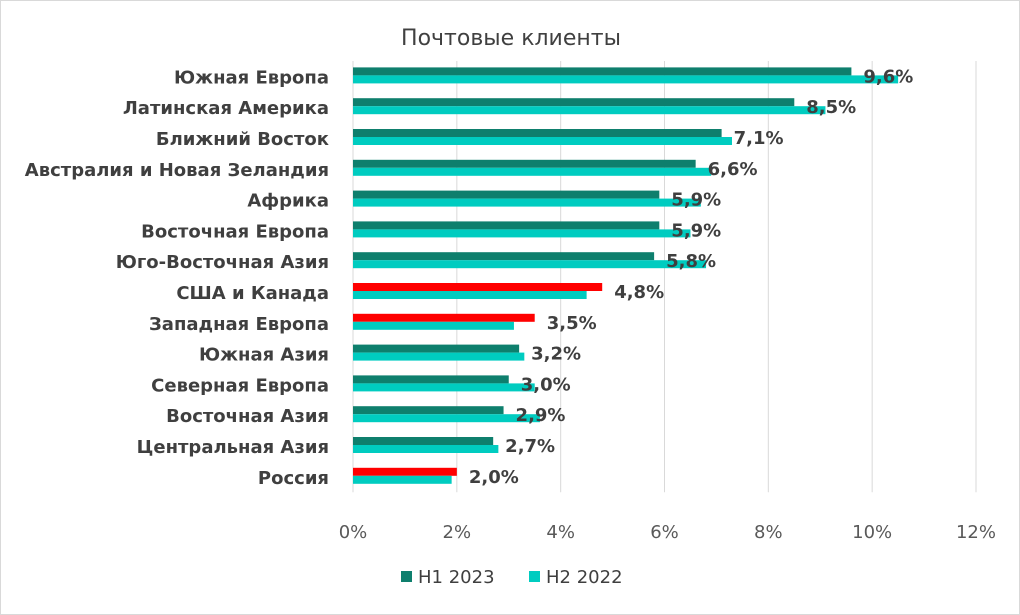 Image resolution: width=1020 pixels, height=615 pixels. I want to click on category-label: Восточная Азия, so click(247, 416).